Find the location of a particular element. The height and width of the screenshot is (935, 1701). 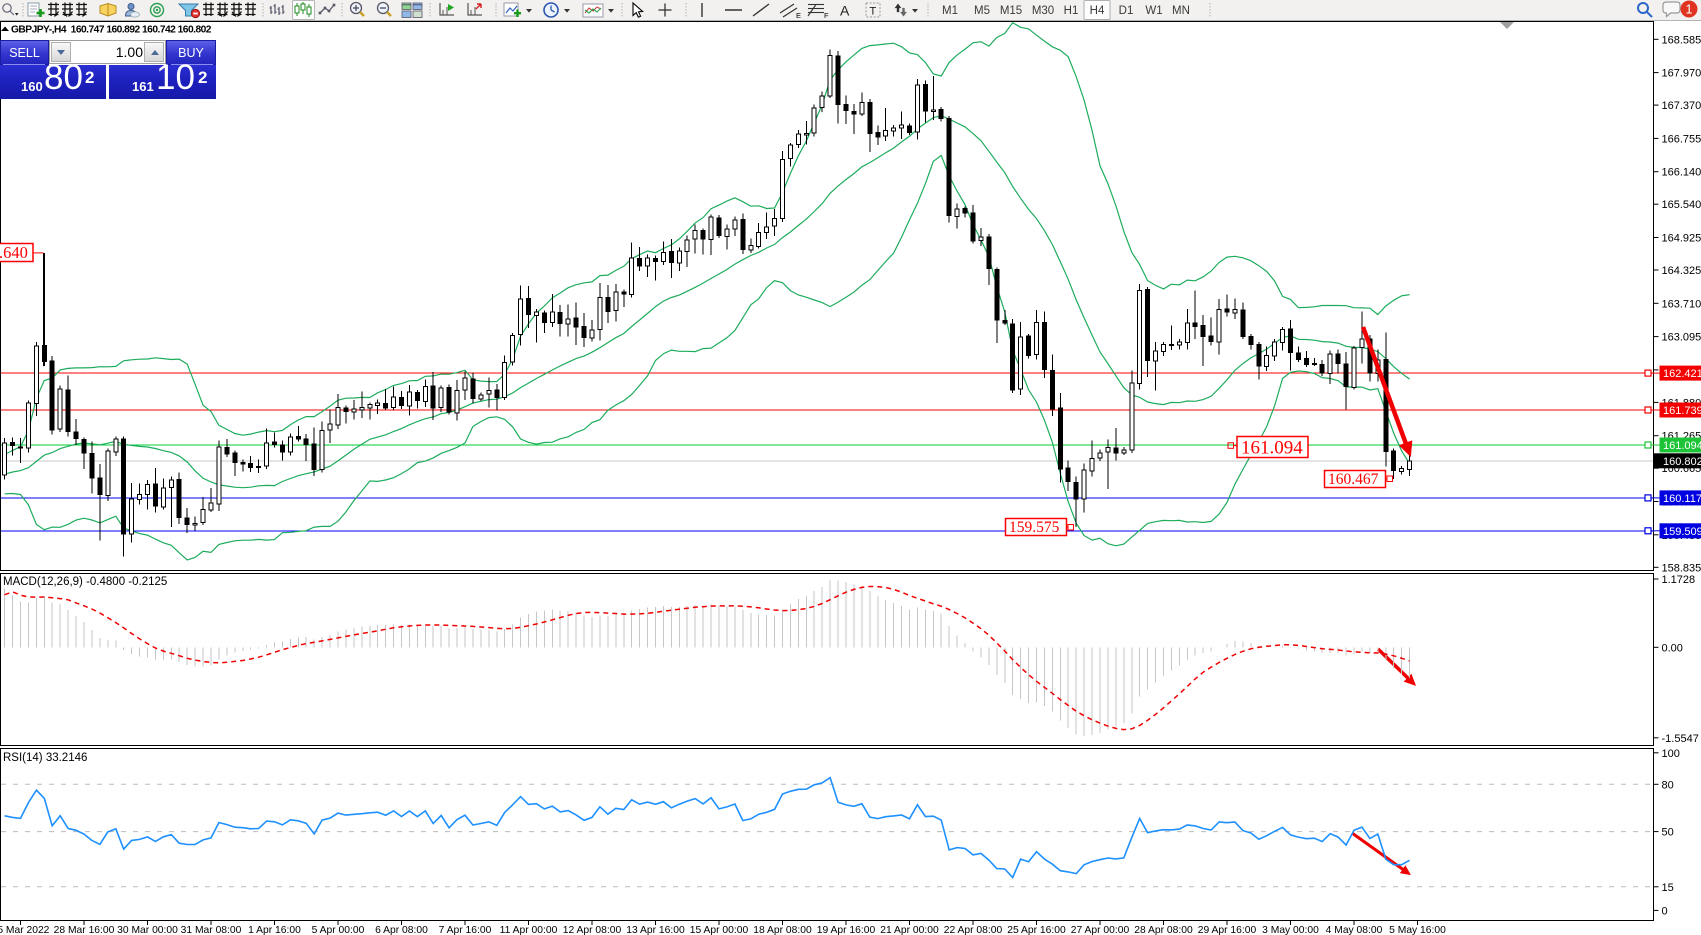

svg-text: 167.970 is located at coordinates (1681, 74).